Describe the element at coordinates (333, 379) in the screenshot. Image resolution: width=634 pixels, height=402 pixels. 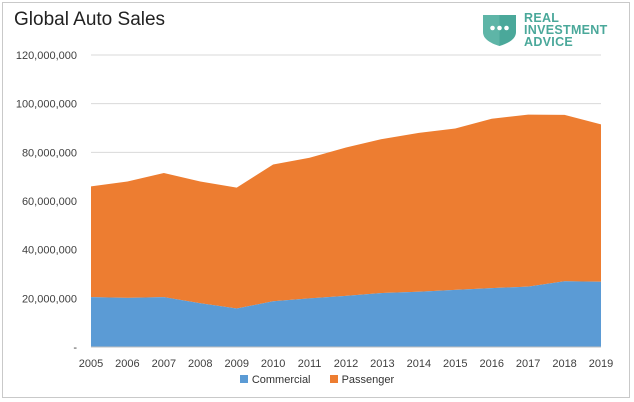
I see `legend-swatch-passenger` at that location.